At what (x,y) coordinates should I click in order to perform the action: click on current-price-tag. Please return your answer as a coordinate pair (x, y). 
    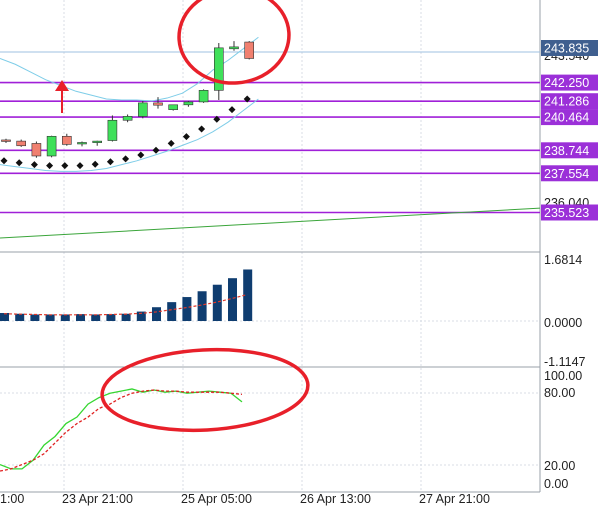
    Looking at the image, I should click on (569, 48).